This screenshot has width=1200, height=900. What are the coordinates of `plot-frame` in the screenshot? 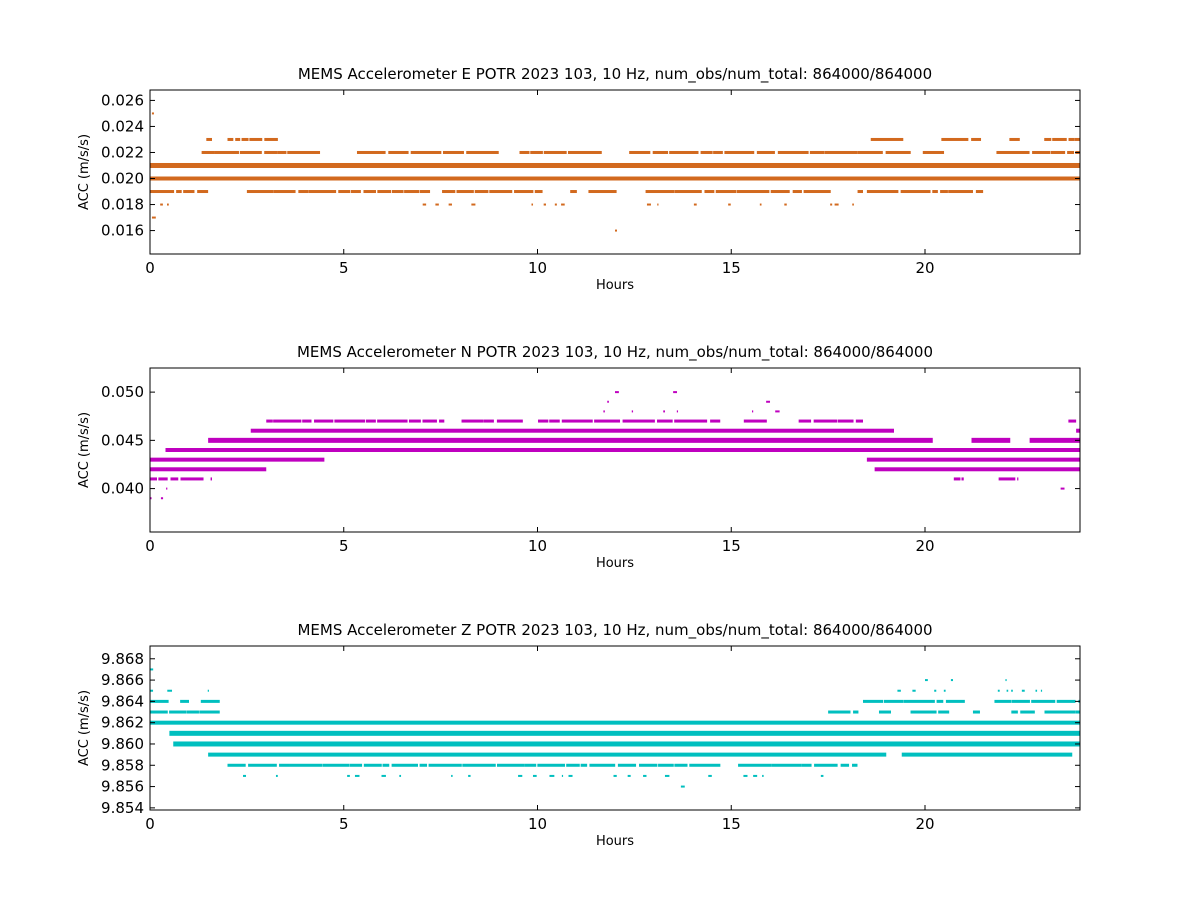 It's located at (615, 728).